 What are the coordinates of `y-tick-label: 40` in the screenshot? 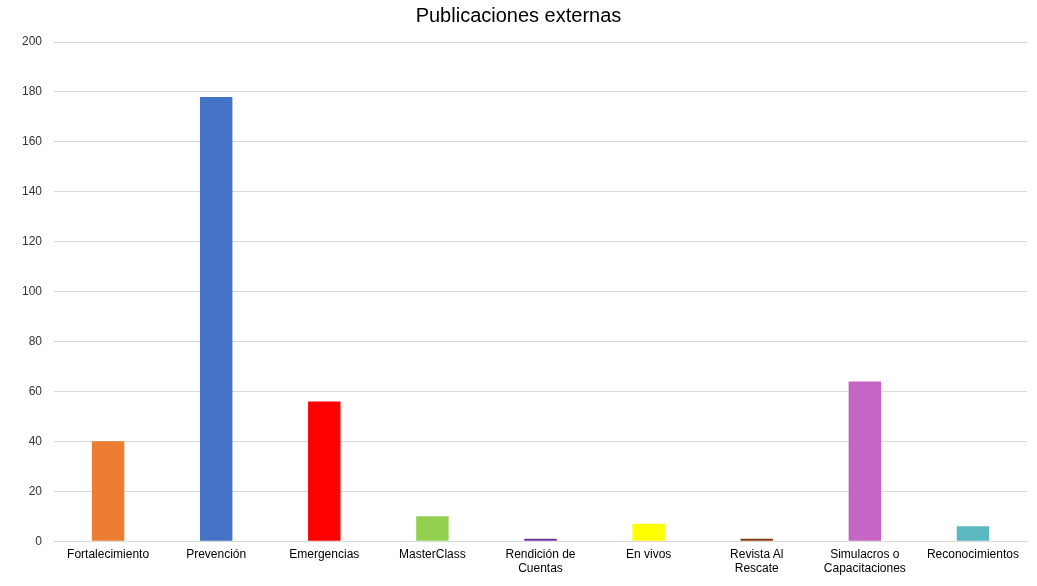 It's located at (35, 440).